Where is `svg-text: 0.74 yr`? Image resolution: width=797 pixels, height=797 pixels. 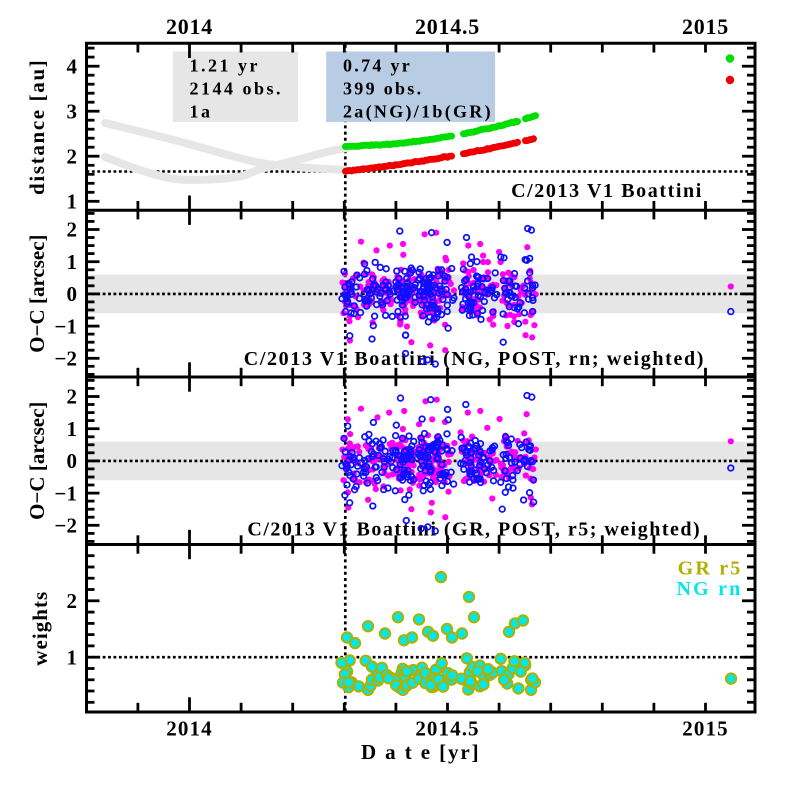
svg-text: 0.74 yr is located at coordinates (377, 66).